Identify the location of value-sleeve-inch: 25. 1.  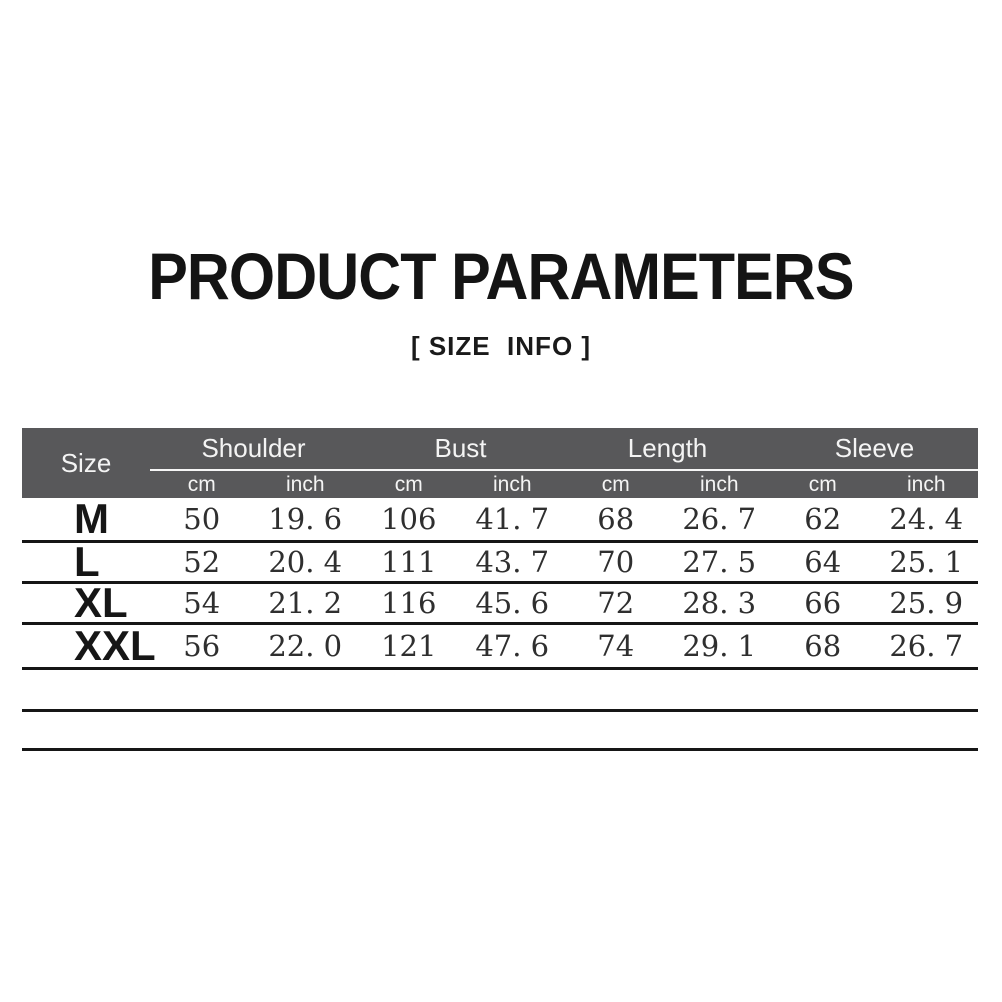
(926, 561).